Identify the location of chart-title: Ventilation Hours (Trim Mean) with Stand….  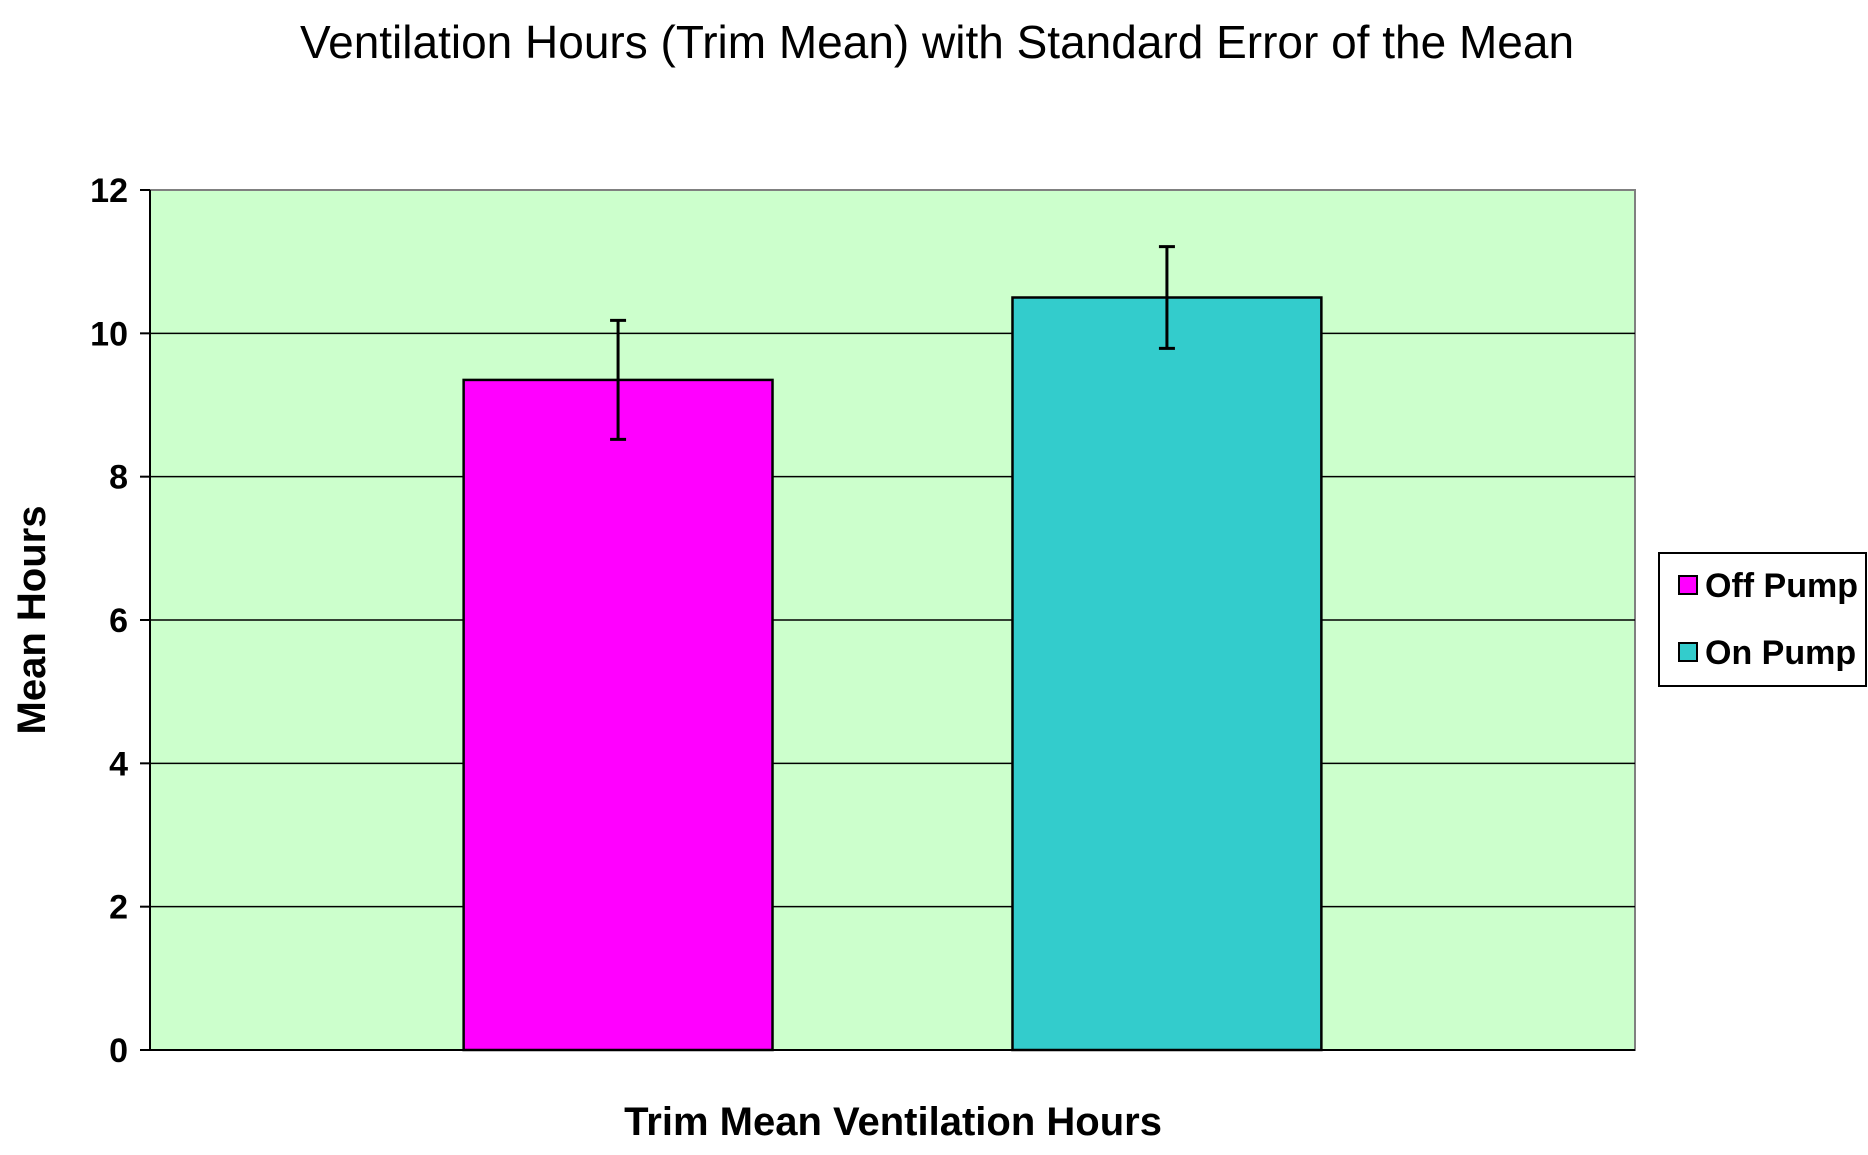
(937, 42).